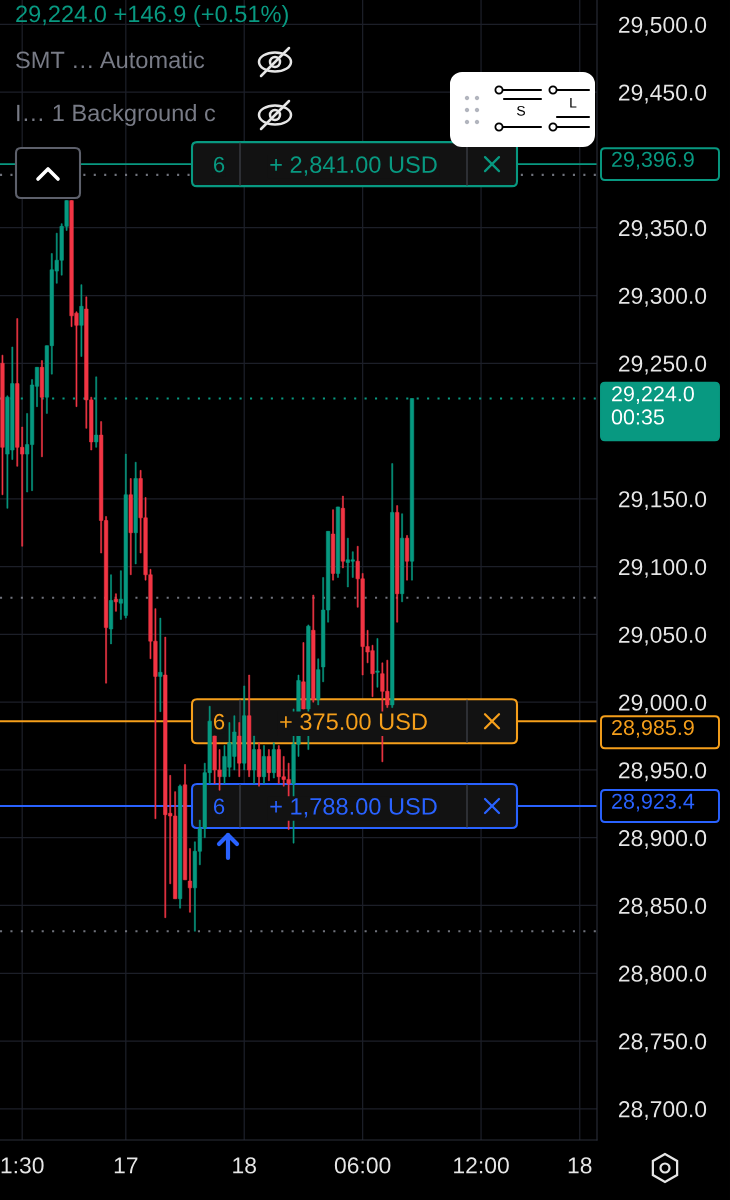 The width and height of the screenshot is (730, 1200). Describe the element at coordinates (662, 229) in the screenshot. I see `y-tick-label: 29,350.0` at that location.